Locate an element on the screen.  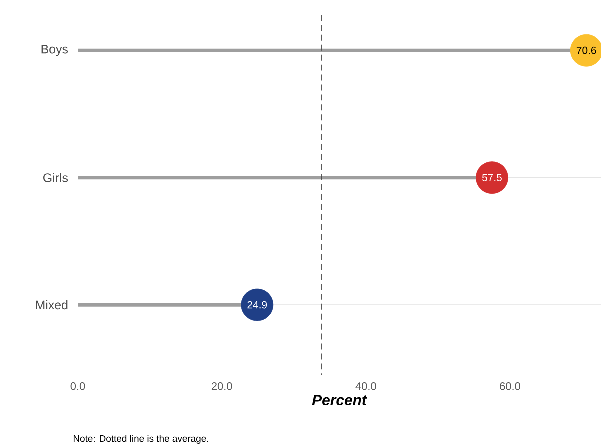
x-tick-label: 60.0 is located at coordinates (510, 386).